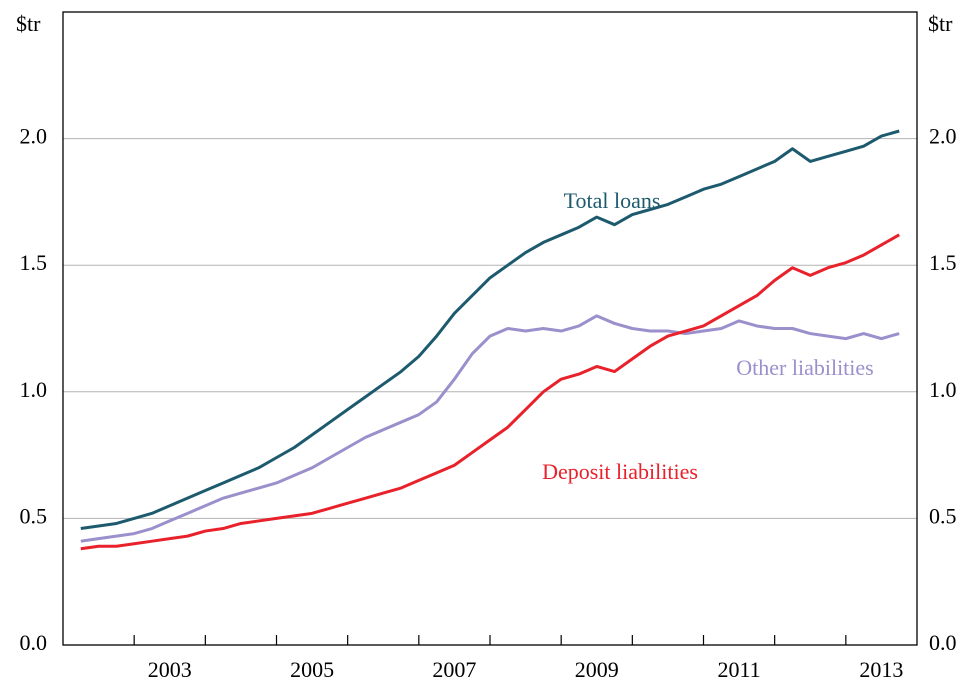 Image resolution: width=968 pixels, height=691 pixels. Describe the element at coordinates (34, 642) in the screenshot. I see `y-tick-label: 0.0` at that location.